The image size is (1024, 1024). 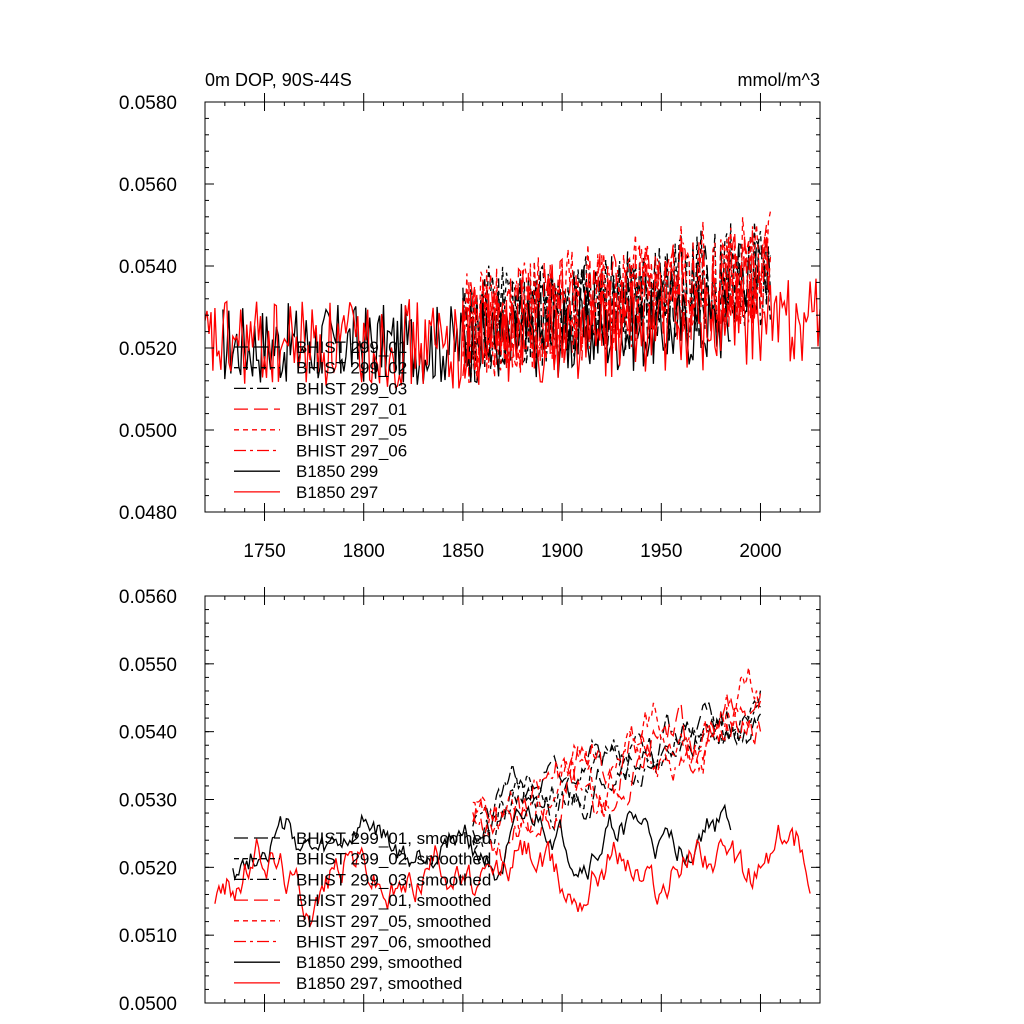 I want to click on legend-label-6: BHIST 297_06, so click(x=351, y=451).